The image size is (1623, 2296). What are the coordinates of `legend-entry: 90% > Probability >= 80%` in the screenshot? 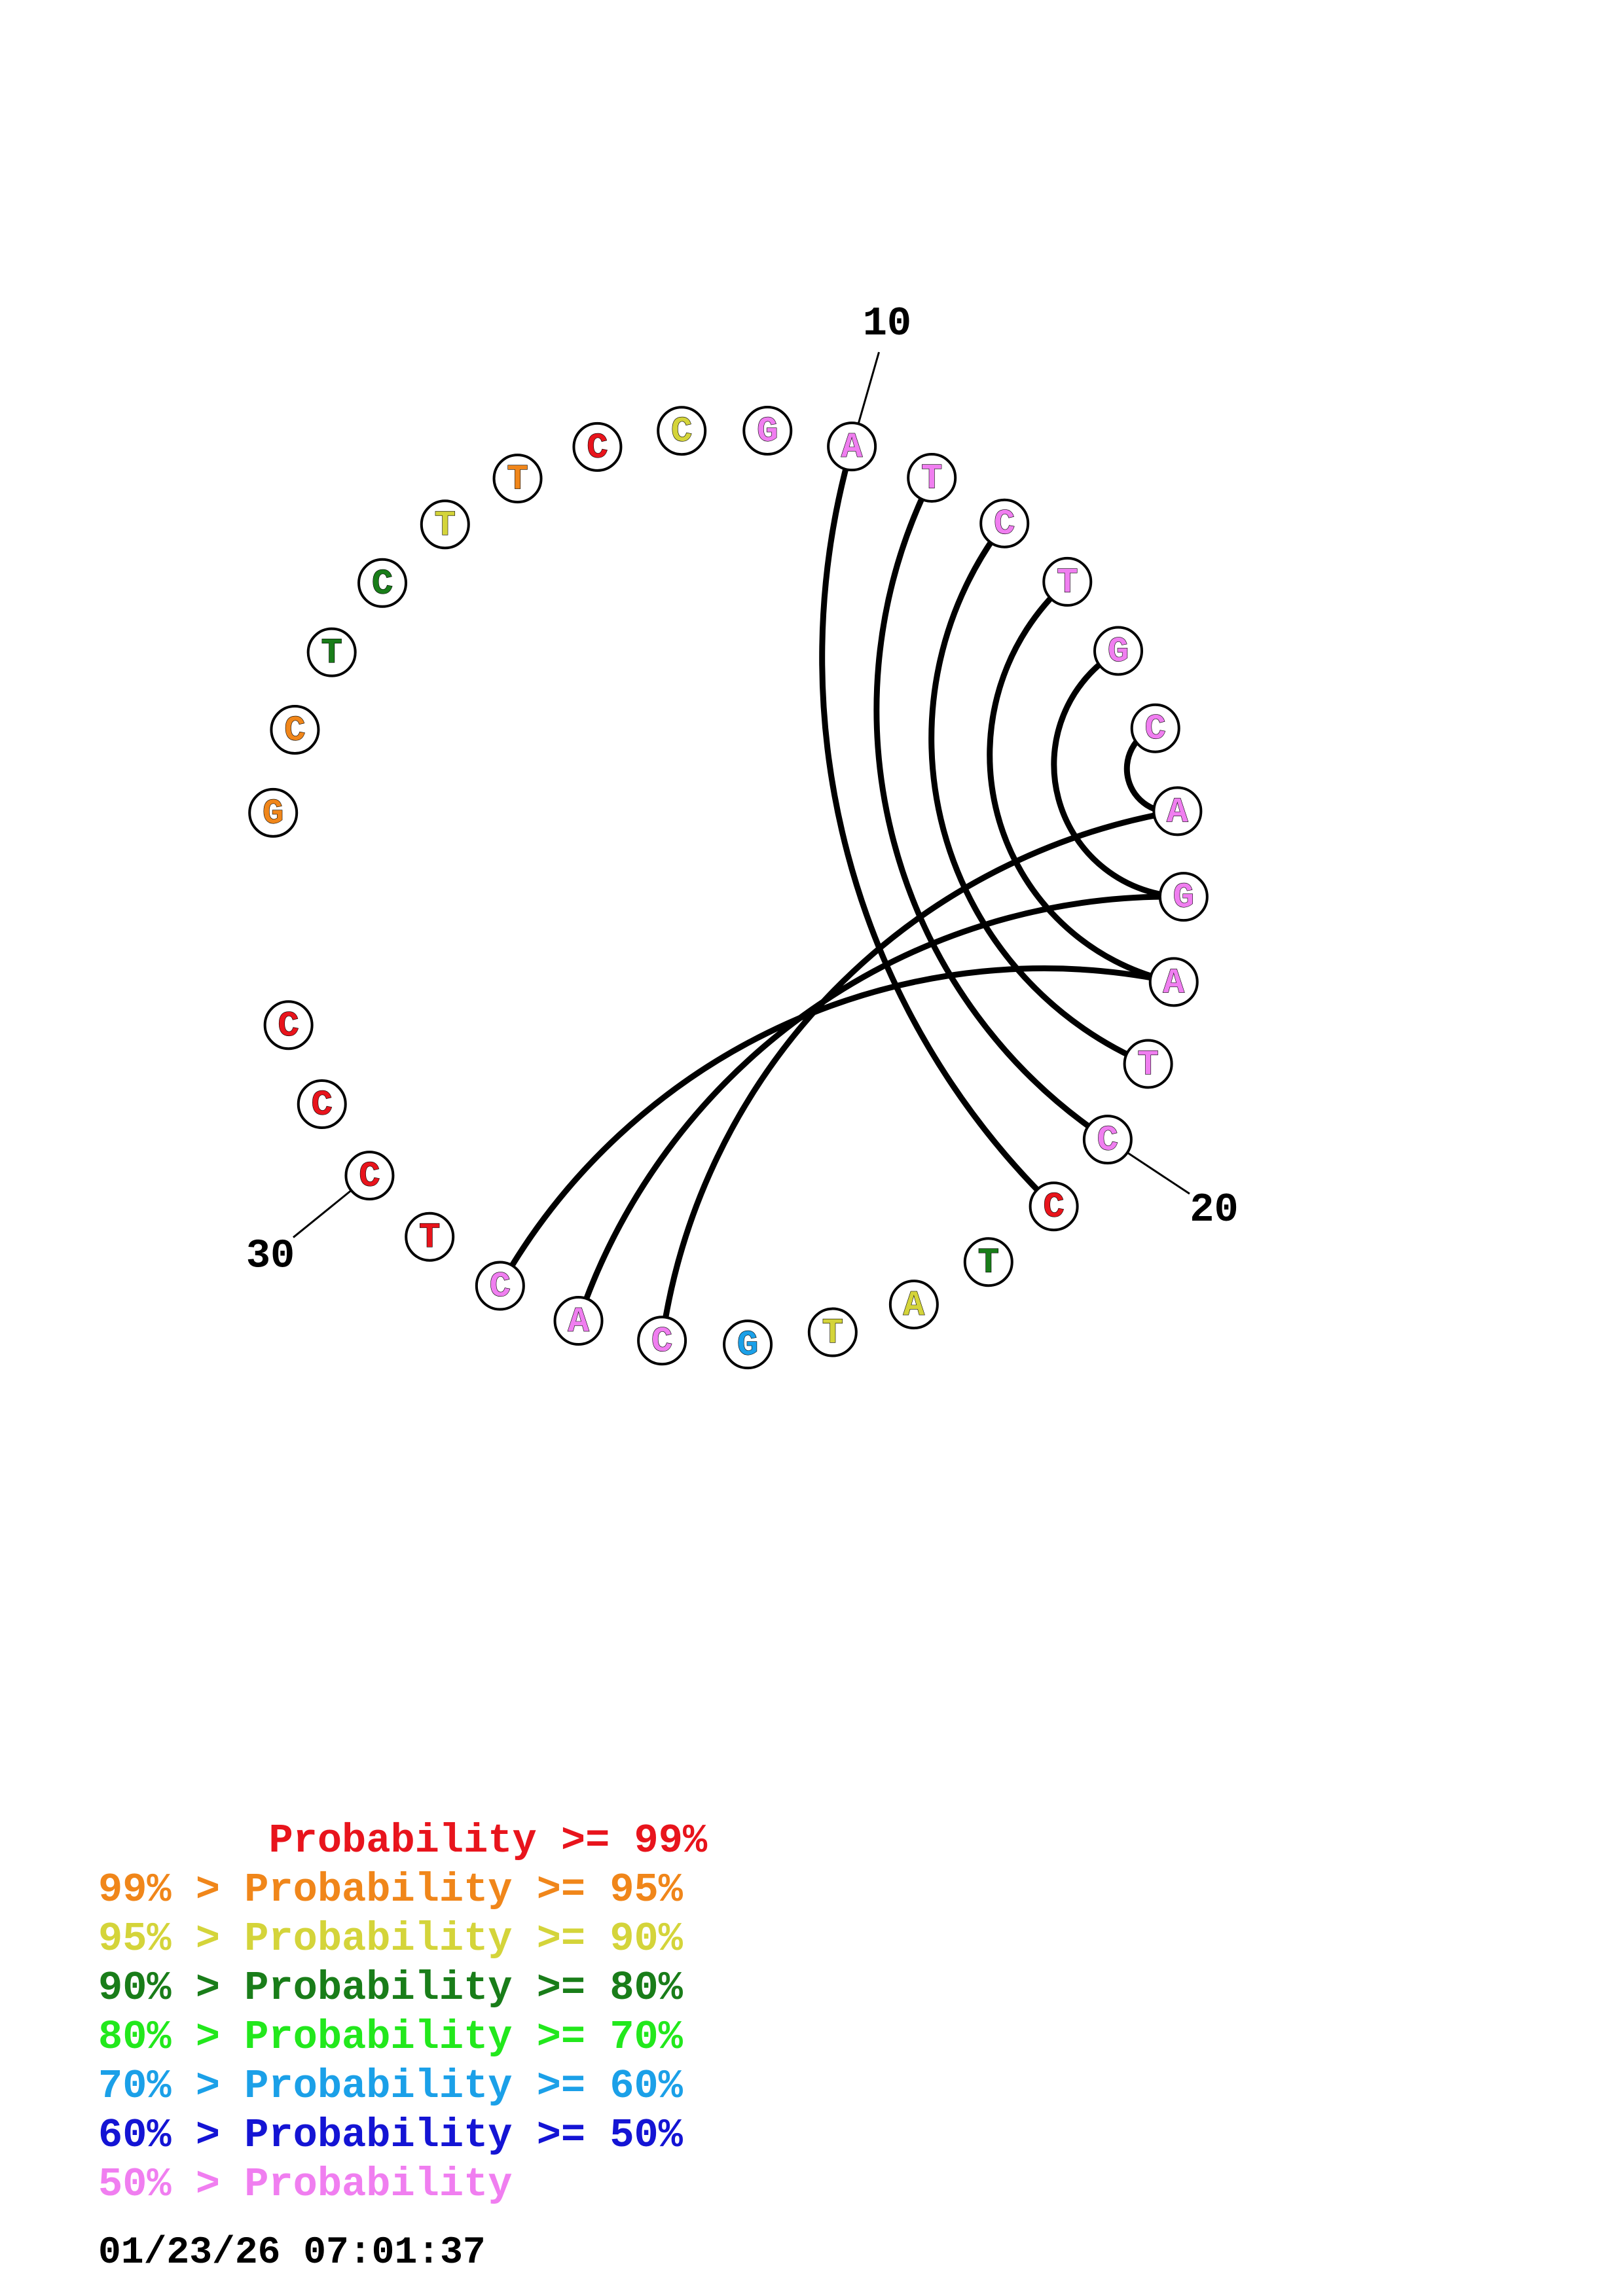 It's located at (390, 1988).